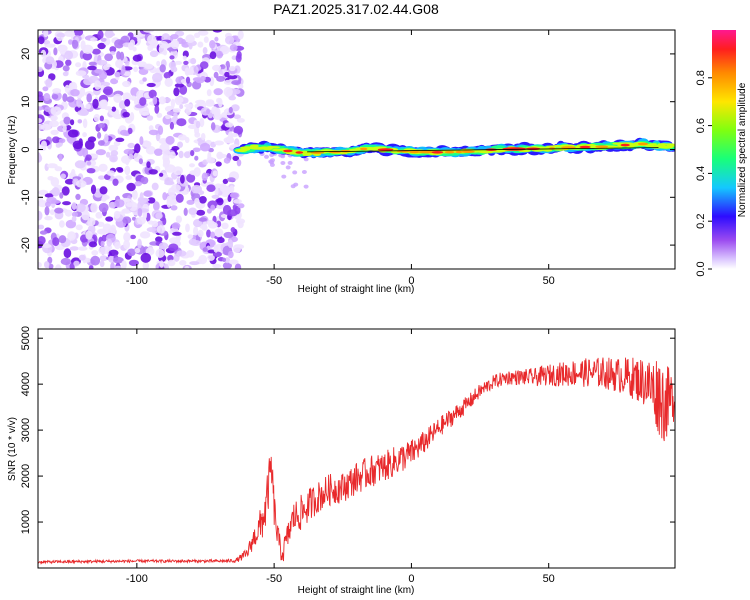  Describe the element at coordinates (701, 268) in the screenshot. I see `colorbar-tick-label: 0.0` at that location.